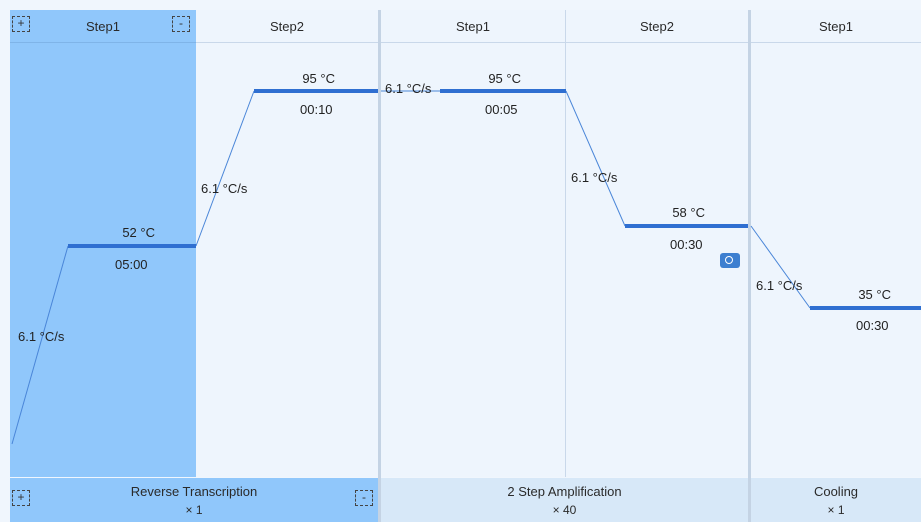 The height and width of the screenshot is (522, 921). Describe the element at coordinates (138, 232) in the screenshot. I see `step-temperature: 52 °C` at that location.